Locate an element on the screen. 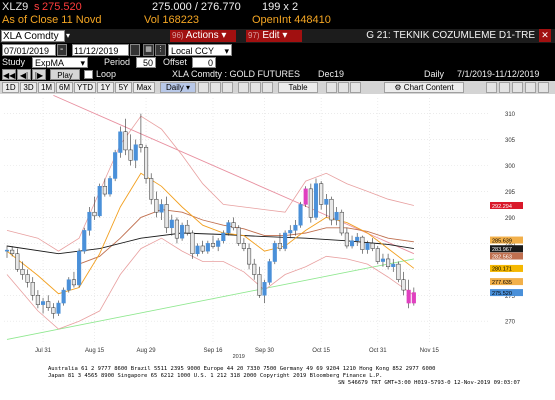  expand-icon is located at coordinates (517, 87).